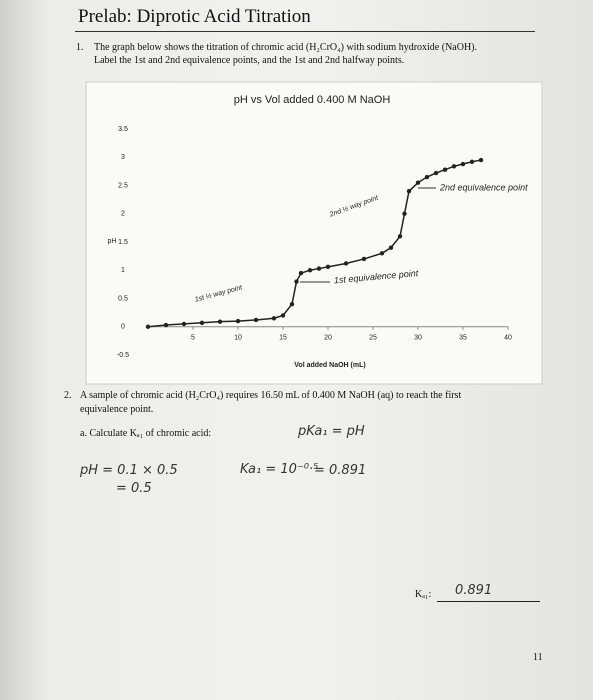 Image resolution: width=593 pixels, height=700 pixels. I want to click on x-tick-label: 15, so click(283, 338).